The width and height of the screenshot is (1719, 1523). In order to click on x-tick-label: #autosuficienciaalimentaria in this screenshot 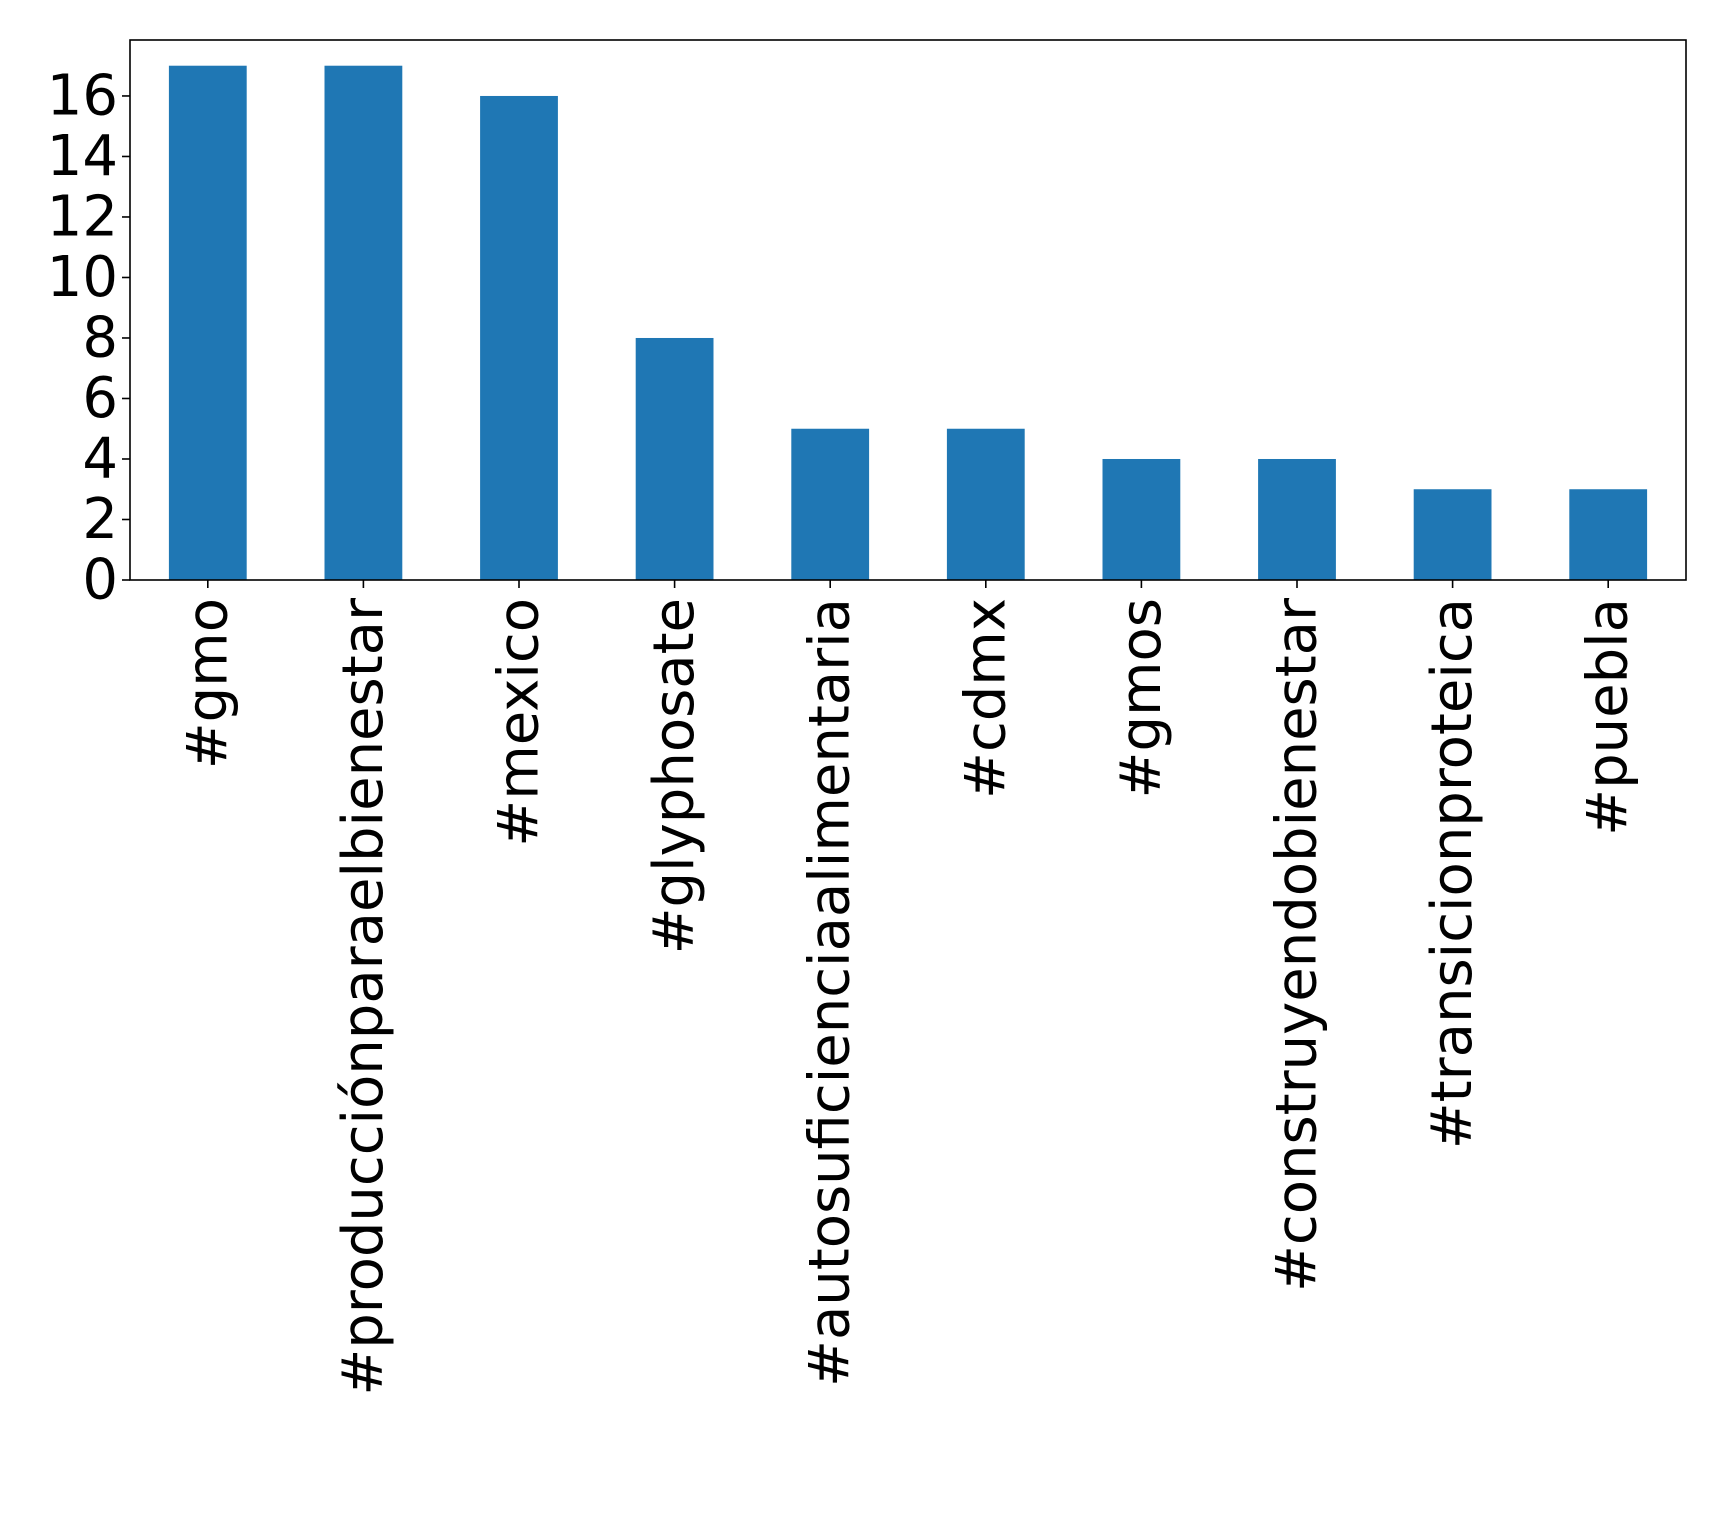, I will do `click(830, 992)`.